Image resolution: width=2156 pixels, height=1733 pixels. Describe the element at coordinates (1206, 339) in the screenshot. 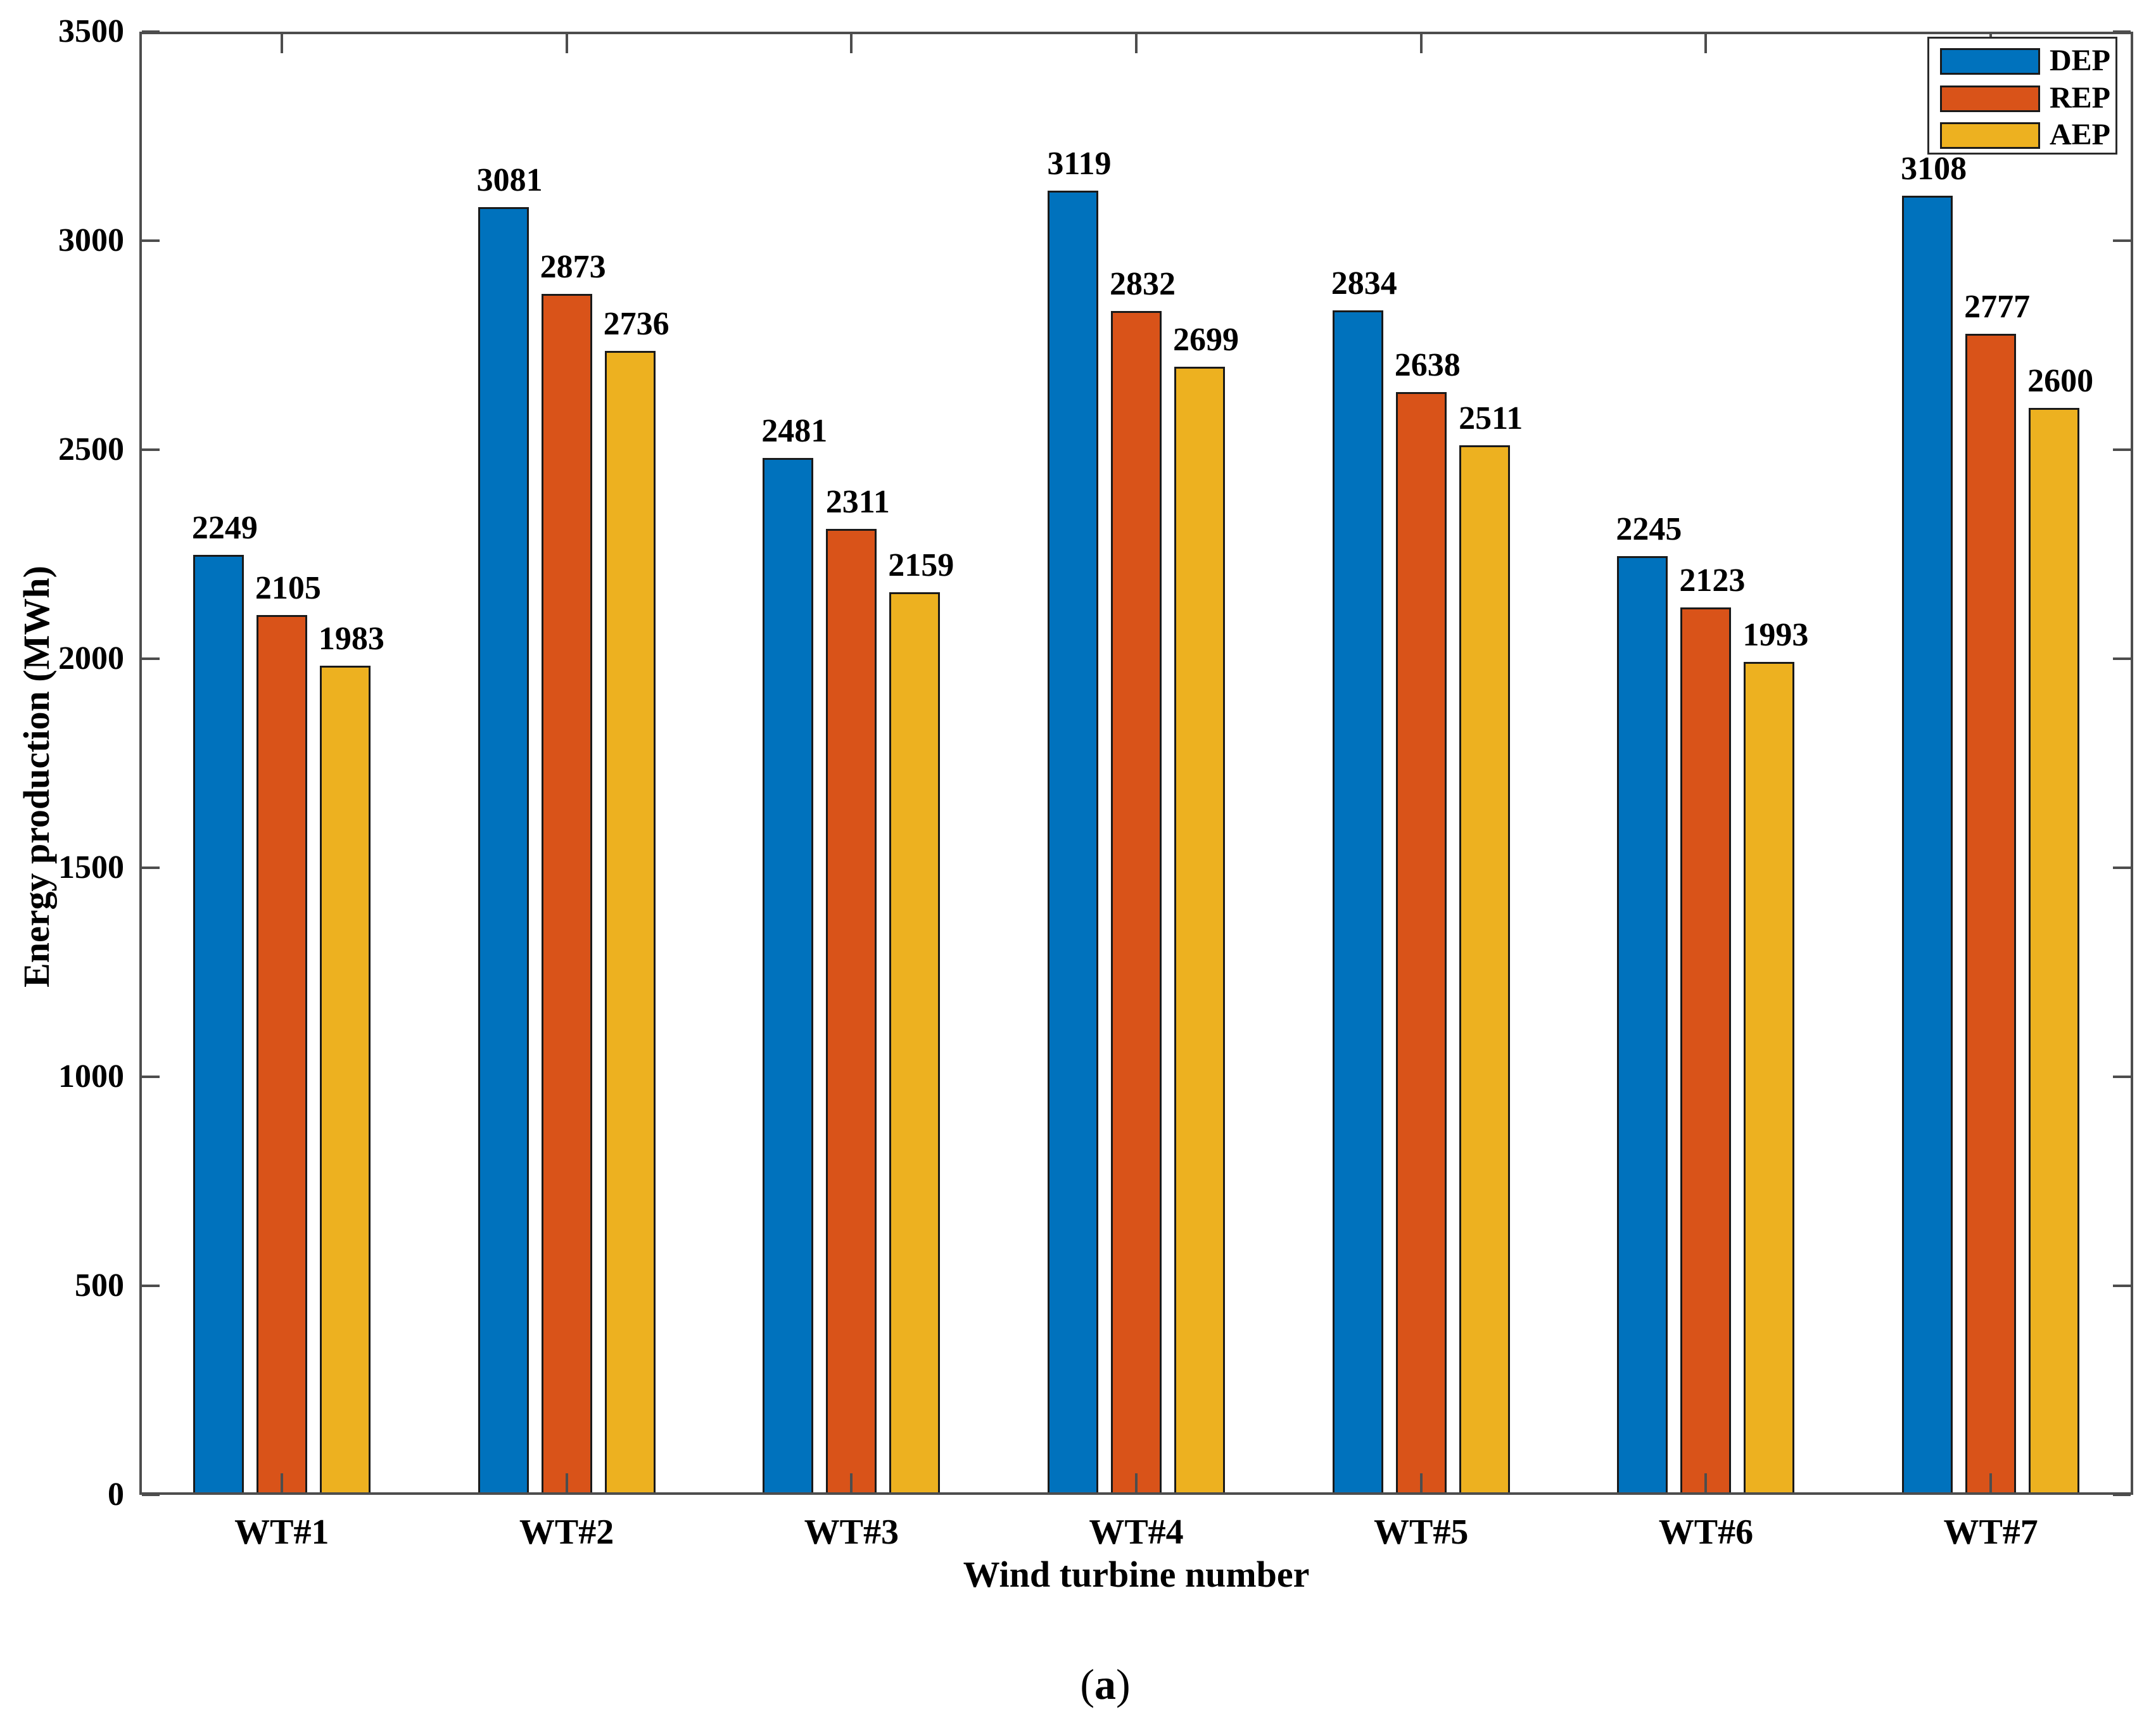

I see `bar-value-label: 2699` at that location.